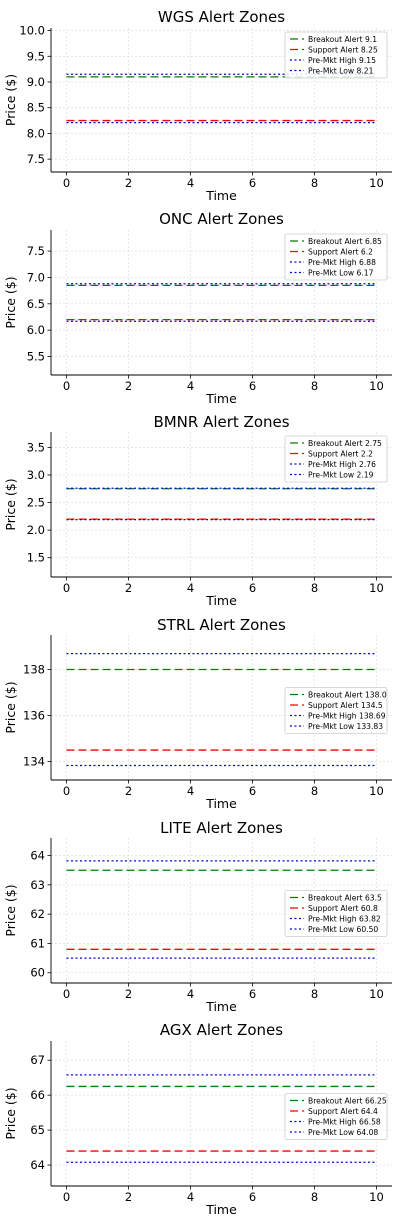  I want to click on legend-entry: Pre-Mkt Low 6.17, so click(341, 273).